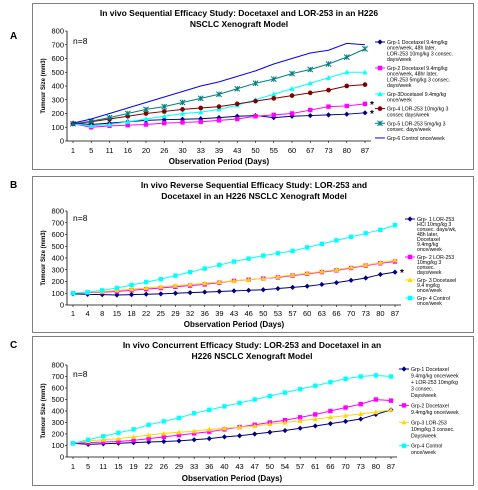  What do you see at coordinates (418, 113) in the screenshot?
I see `chart-a-legend-label: Grp-4 LOR-253 10mg/kg 3 consec days/week` at bounding box center [418, 113].